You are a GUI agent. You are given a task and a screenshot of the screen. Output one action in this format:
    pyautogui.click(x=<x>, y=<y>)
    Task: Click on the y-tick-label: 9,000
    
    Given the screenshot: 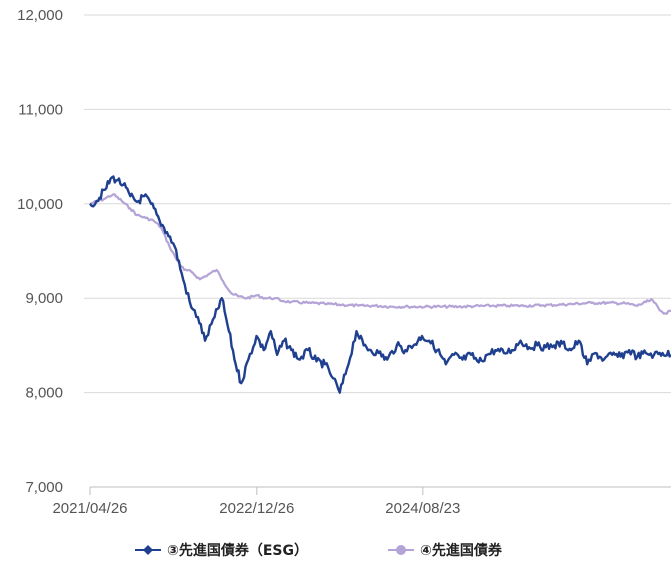 What is the action you would take?
    pyautogui.click(x=44, y=298)
    